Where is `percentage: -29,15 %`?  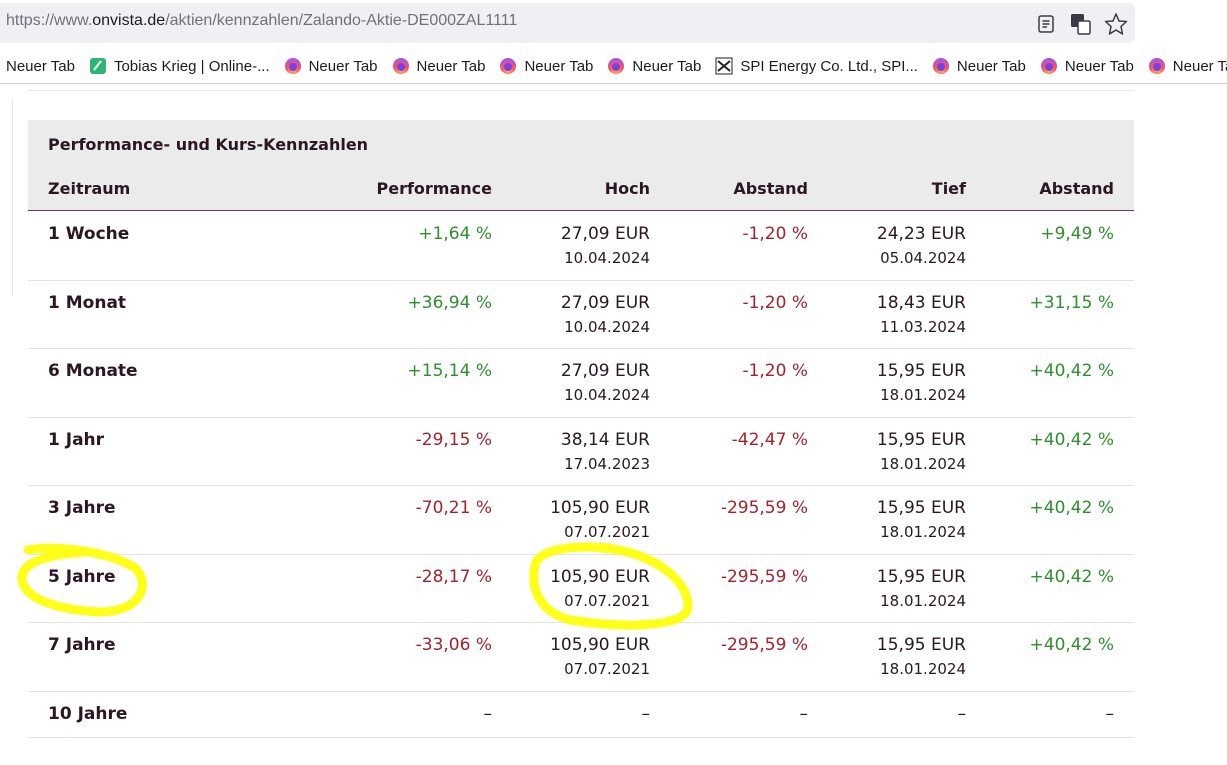
percentage: -29,15 % is located at coordinates (453, 439).